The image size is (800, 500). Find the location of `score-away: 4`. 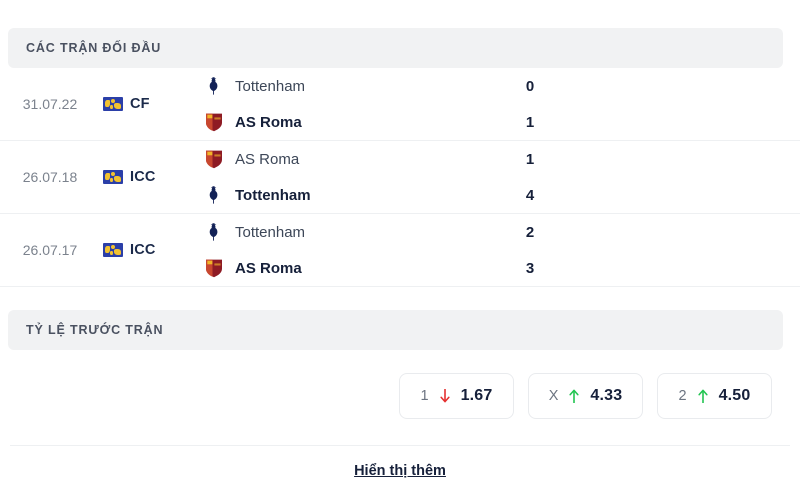

score-away: 4 is located at coordinates (530, 195).